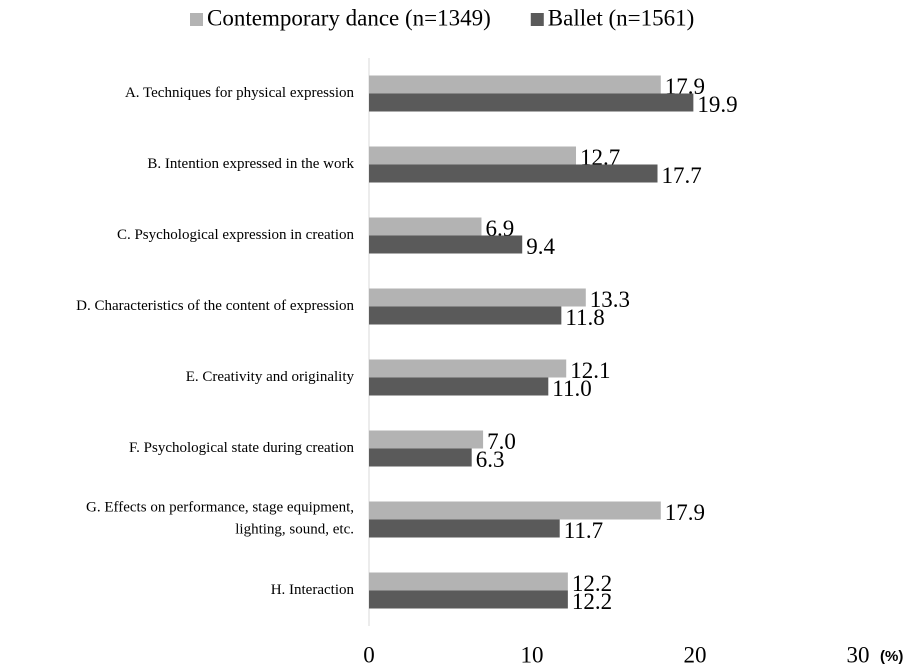 The width and height of the screenshot is (923, 669). I want to click on y-tick-label: E. Creativity and originality, so click(270, 377).